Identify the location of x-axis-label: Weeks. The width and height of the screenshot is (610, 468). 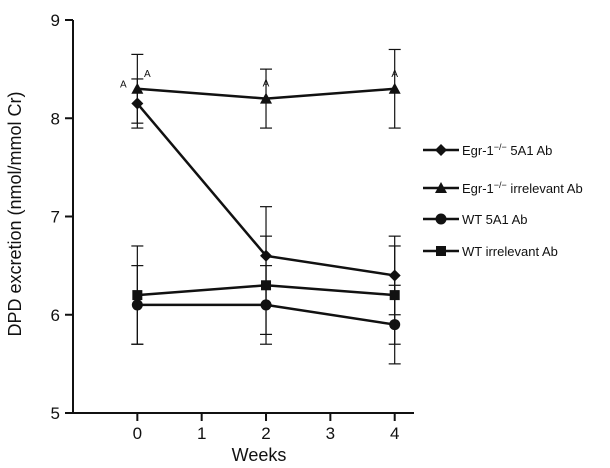
(259, 455).